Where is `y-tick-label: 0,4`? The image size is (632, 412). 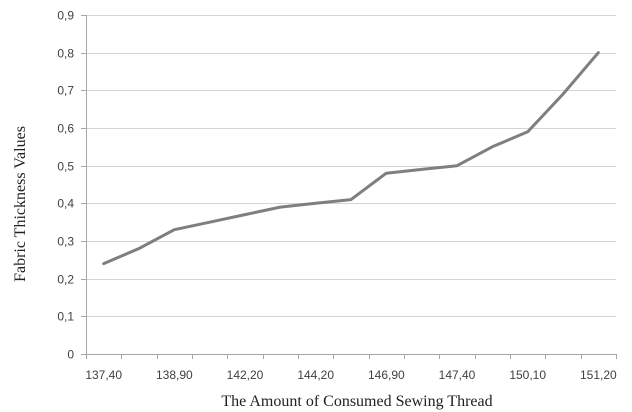 y-tick-label: 0,4 is located at coordinates (65, 204).